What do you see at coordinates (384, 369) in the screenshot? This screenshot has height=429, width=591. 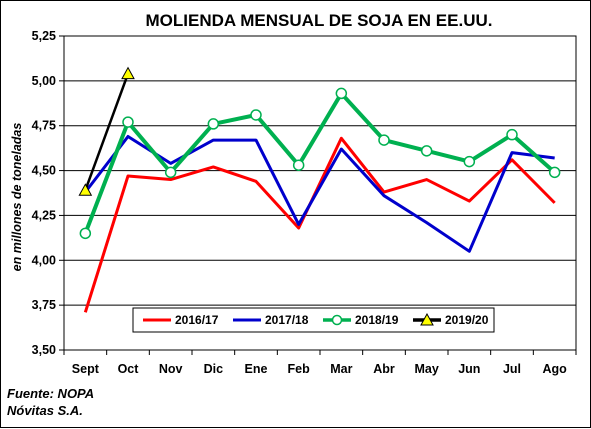 I see `x-tick-label-abr: Abr` at bounding box center [384, 369].